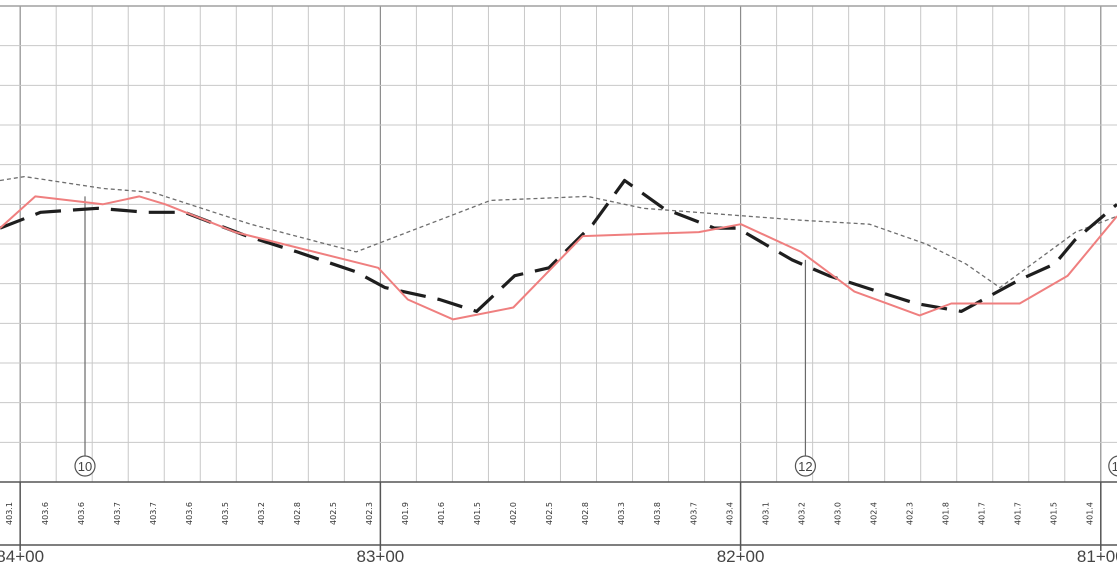 Image resolution: width=1117 pixels, height=569 pixels. What do you see at coordinates (405, 513) in the screenshot?
I see `elevation-label: 401.9` at bounding box center [405, 513].